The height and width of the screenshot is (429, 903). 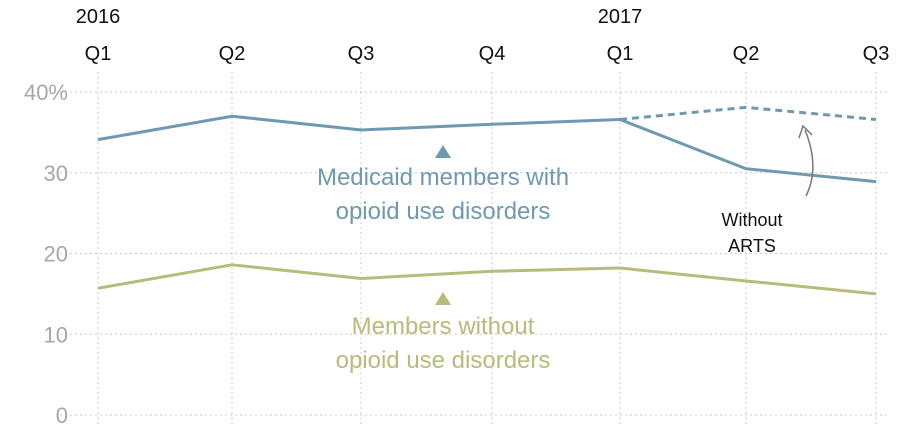 What do you see at coordinates (443, 360) in the screenshot?
I see `members-label-line-2: opioid use disorders` at bounding box center [443, 360].